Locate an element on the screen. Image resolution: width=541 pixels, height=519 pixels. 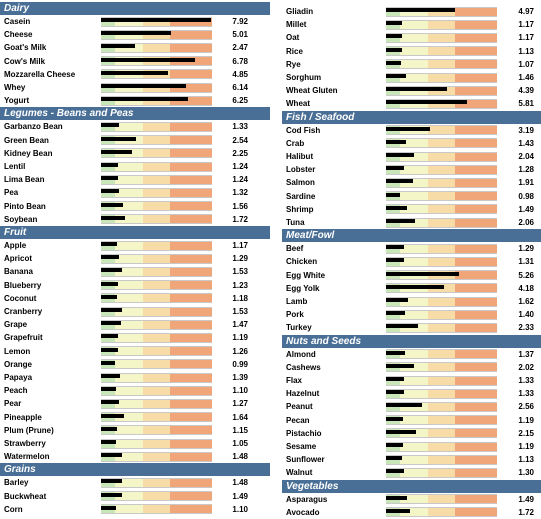
food-row: Cranberry 1.53 is located at coordinates (135, 311).